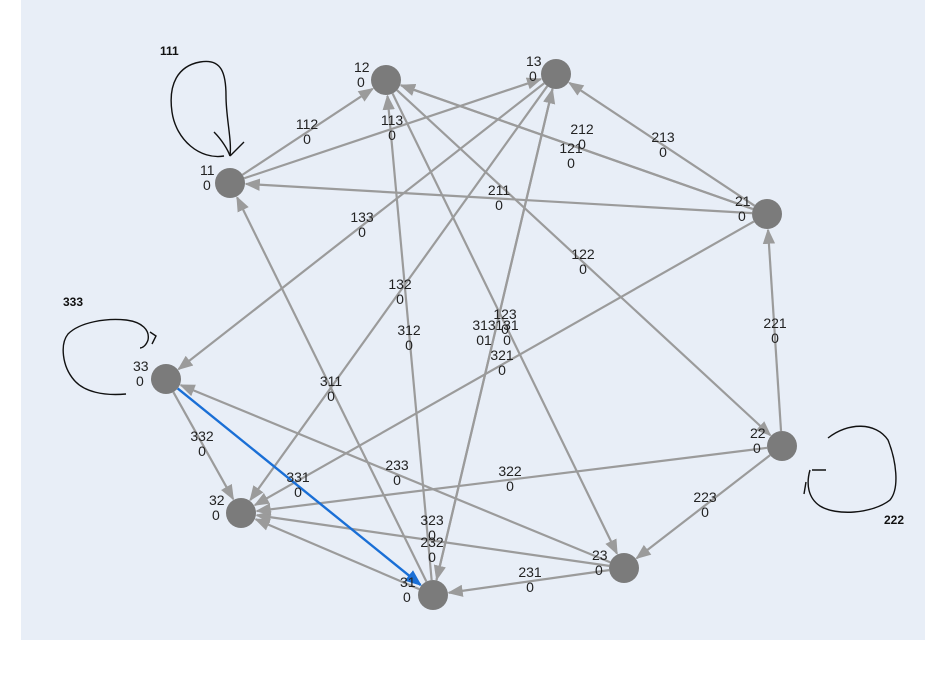 This screenshot has height=680, width=933. Describe the element at coordinates (397, 480) in the screenshot. I see `edge-value-233: 0` at that location.